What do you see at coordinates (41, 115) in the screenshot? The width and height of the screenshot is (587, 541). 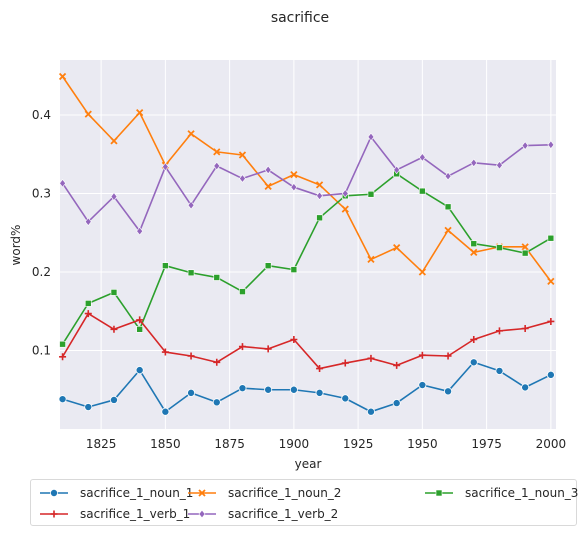 I see `y-tick-label: 0.4` at bounding box center [41, 115].